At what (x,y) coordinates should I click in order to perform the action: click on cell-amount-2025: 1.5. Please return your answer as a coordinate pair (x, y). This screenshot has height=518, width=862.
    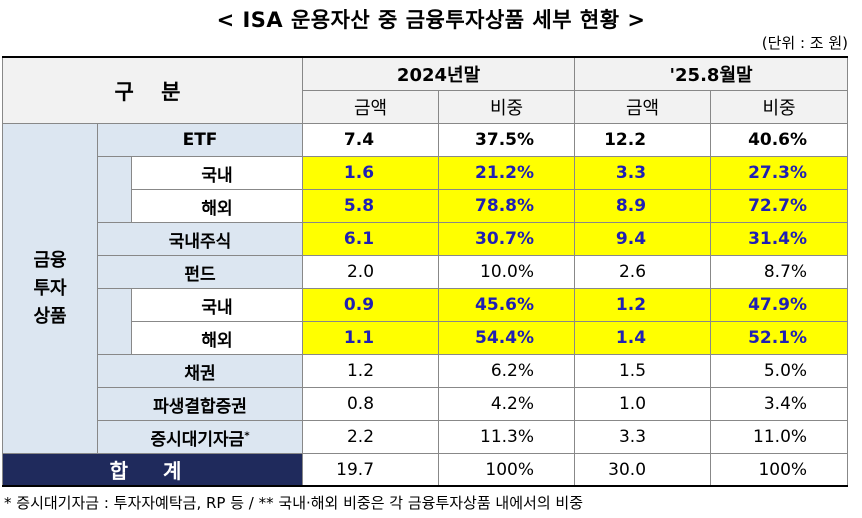
    Looking at the image, I should click on (643, 371).